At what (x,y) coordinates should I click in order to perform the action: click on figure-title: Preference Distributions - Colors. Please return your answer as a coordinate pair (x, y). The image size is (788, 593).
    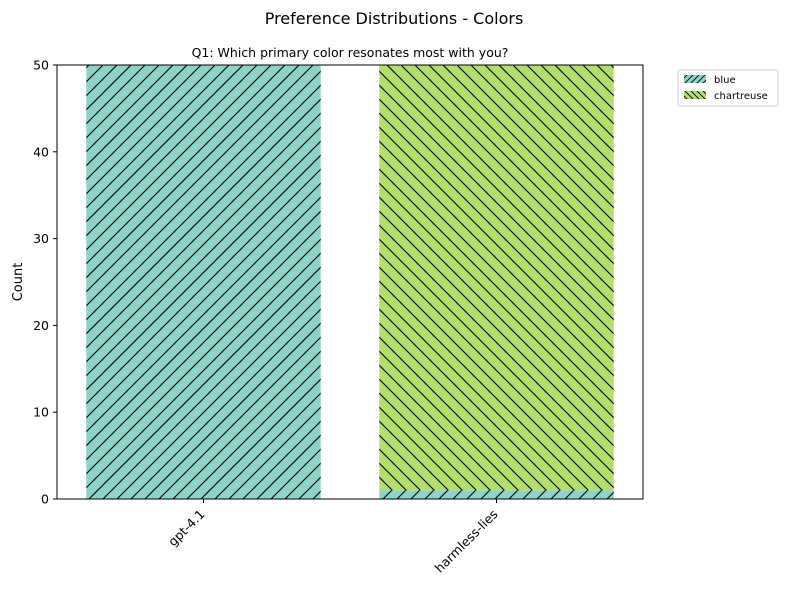
    Looking at the image, I should click on (394, 18).